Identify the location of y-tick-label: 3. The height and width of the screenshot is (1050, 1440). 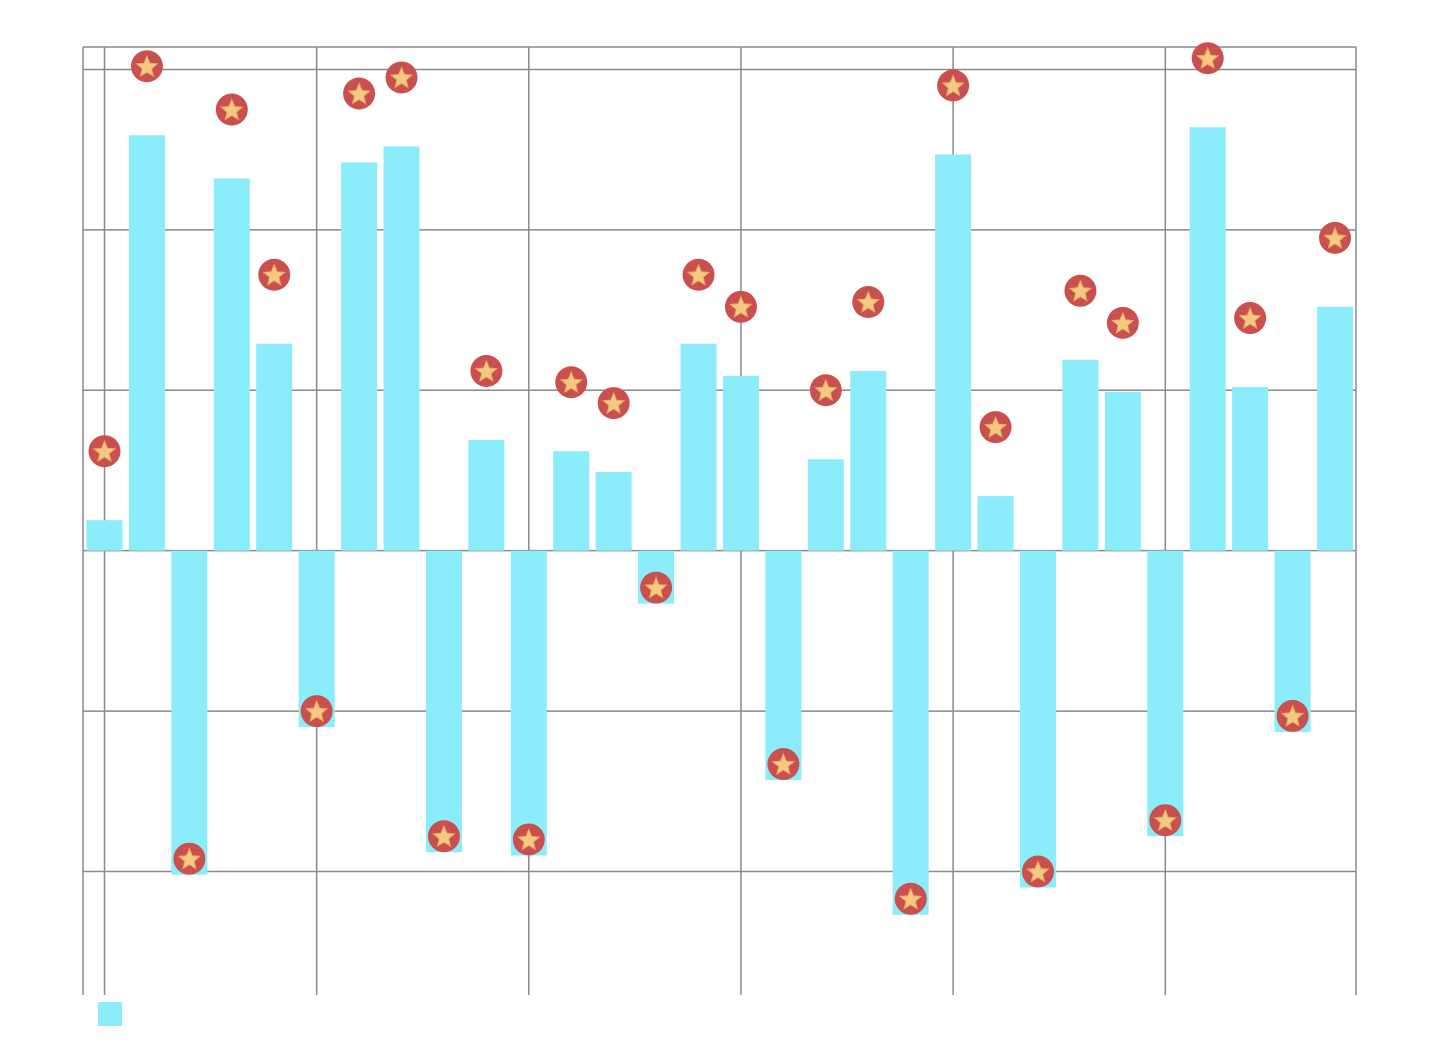
(70, 69).